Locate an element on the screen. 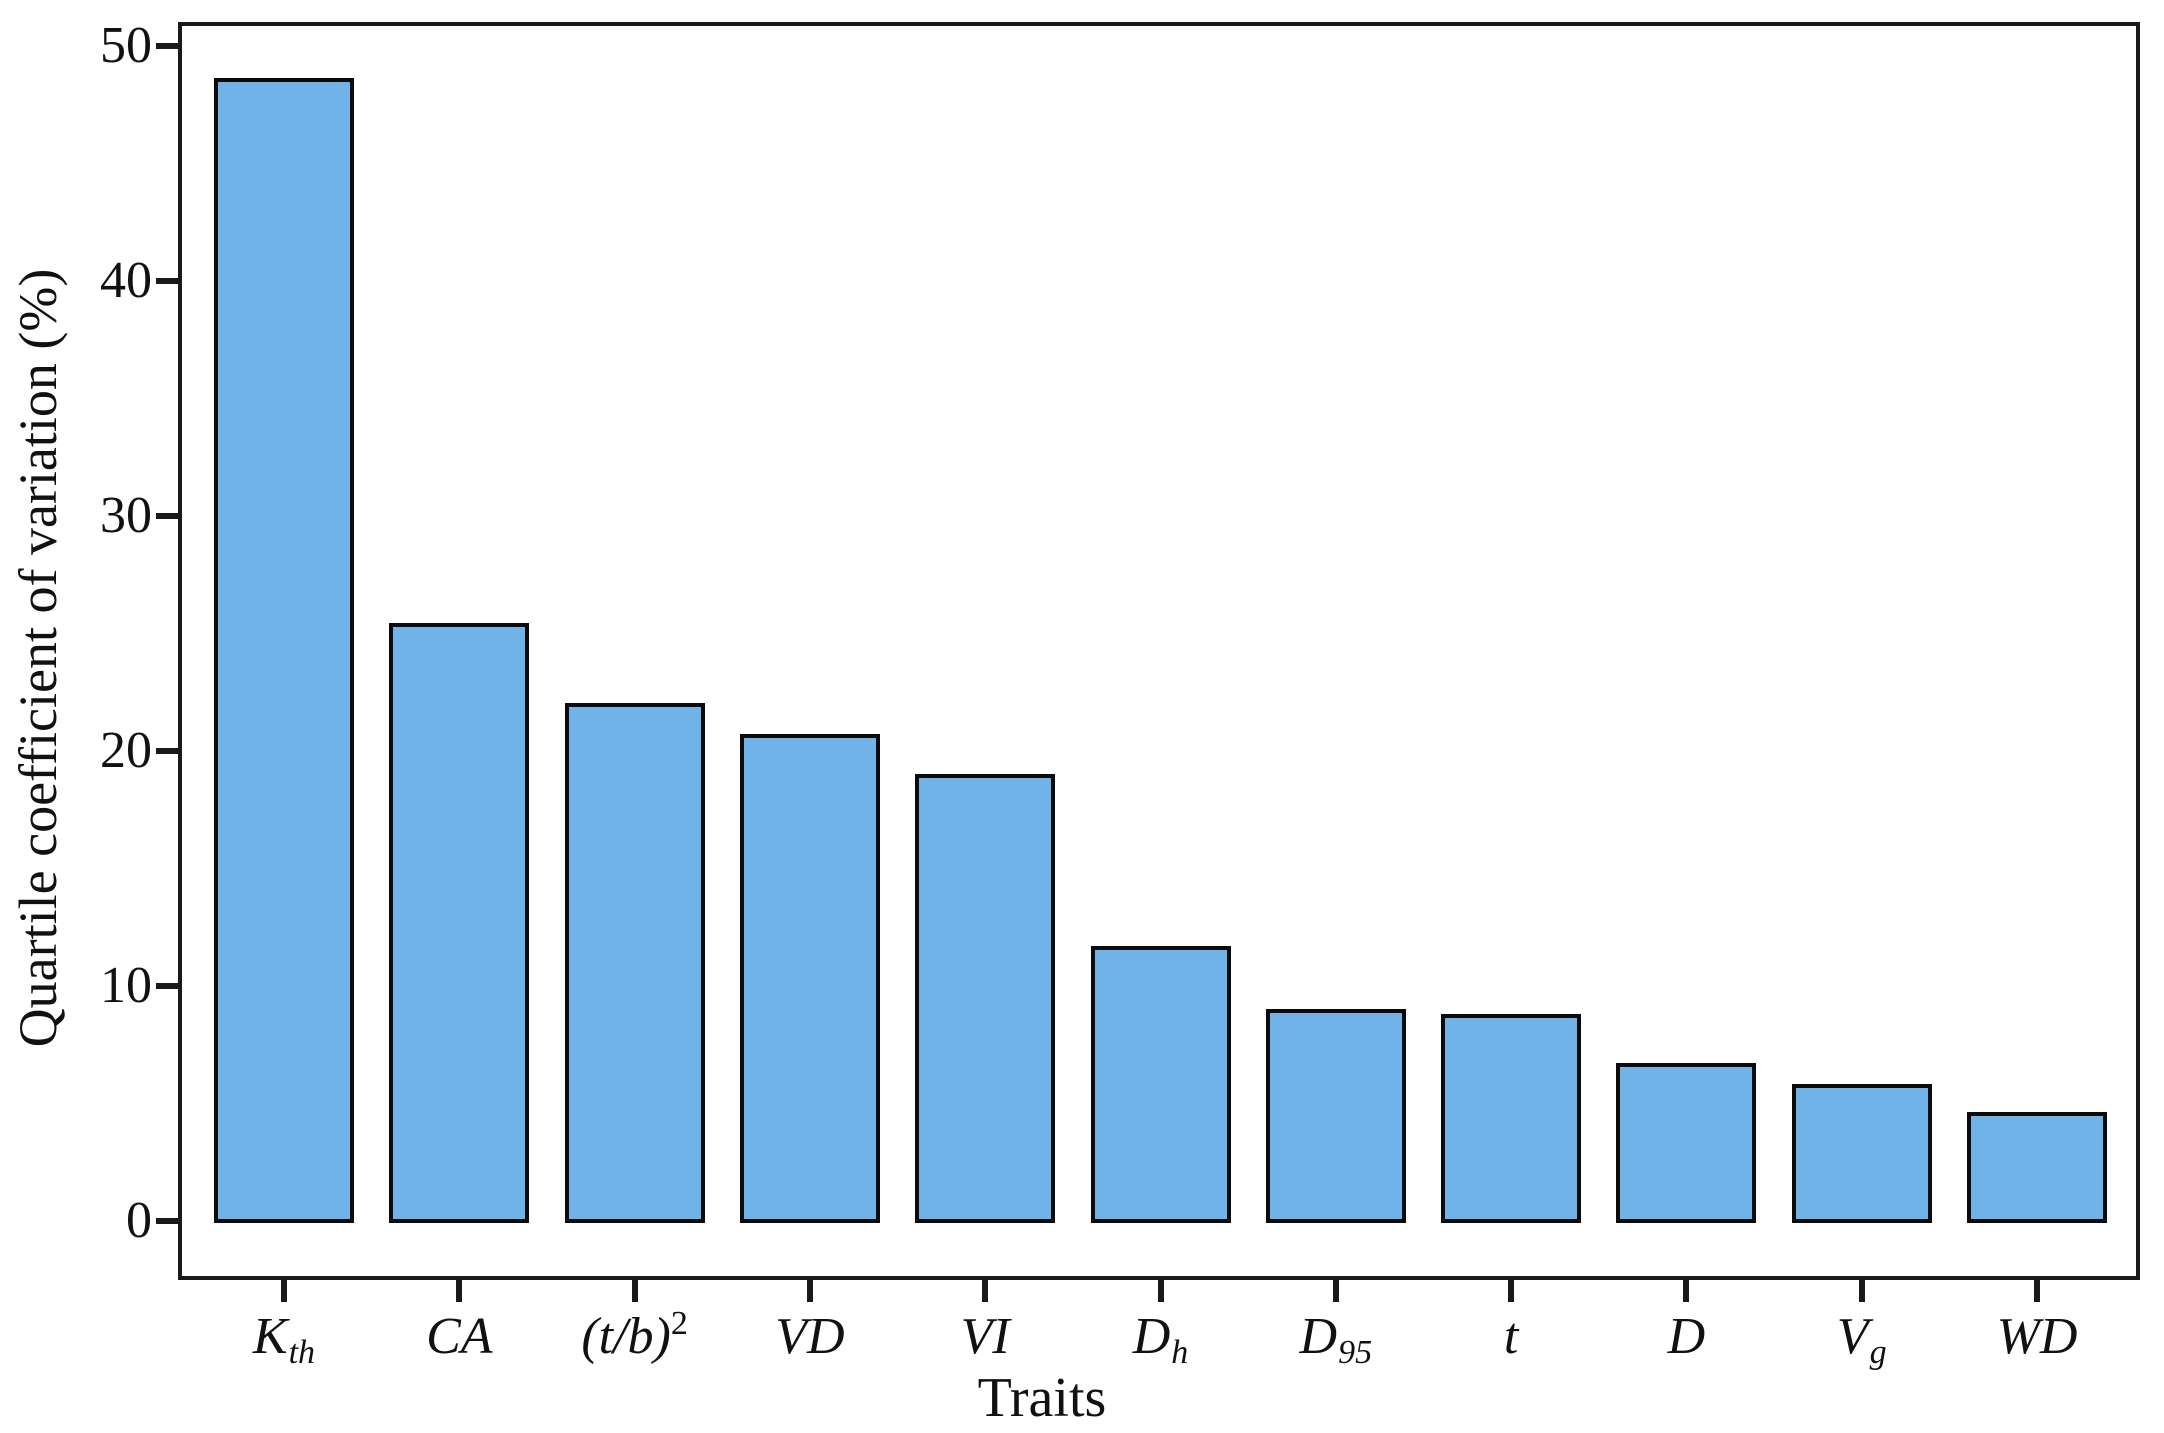 Image resolution: width=2164 pixels, height=1433 pixels. x-tick-label-main: CA is located at coordinates (459, 1336).